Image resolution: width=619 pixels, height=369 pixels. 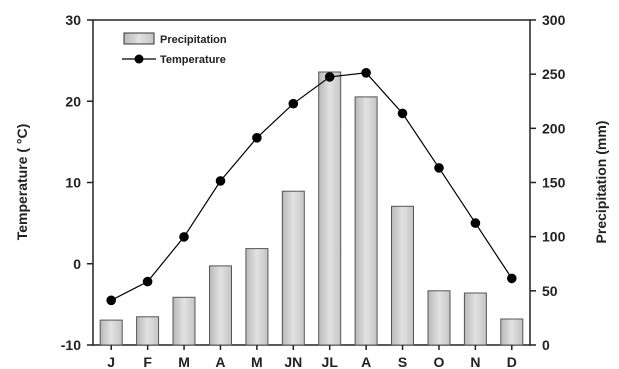 What do you see at coordinates (71, 345) in the screenshot?
I see `left-axis-tick-label: -10` at bounding box center [71, 345].